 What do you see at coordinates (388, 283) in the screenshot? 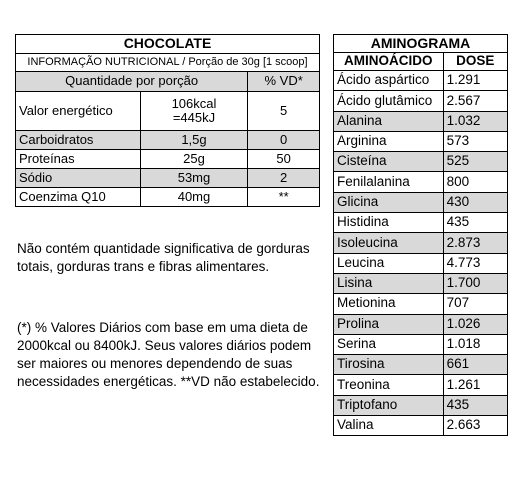
I see `amino-name: Lisina` at bounding box center [388, 283].